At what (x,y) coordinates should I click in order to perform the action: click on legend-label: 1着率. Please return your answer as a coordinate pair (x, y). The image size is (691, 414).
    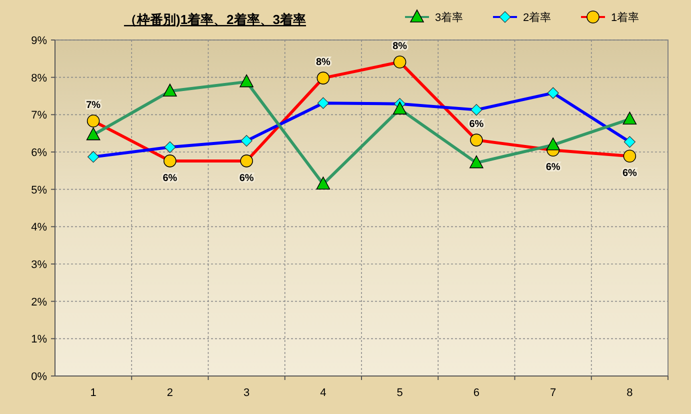
    Looking at the image, I should click on (625, 17).